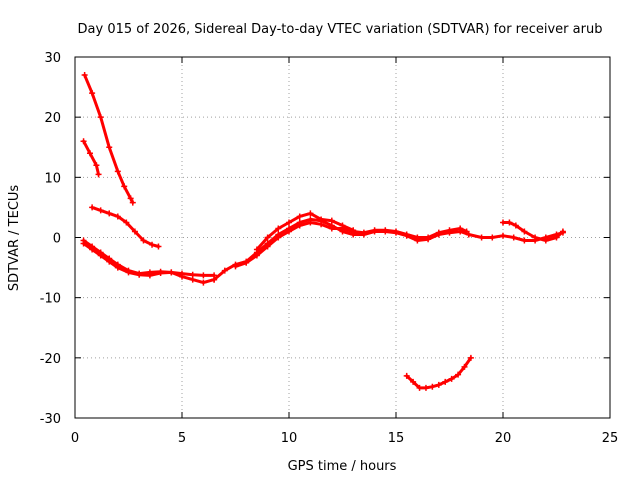 The height and width of the screenshot is (480, 640). What do you see at coordinates (342, 466) in the screenshot?
I see `x-axis-label: GPS time / hours` at bounding box center [342, 466].